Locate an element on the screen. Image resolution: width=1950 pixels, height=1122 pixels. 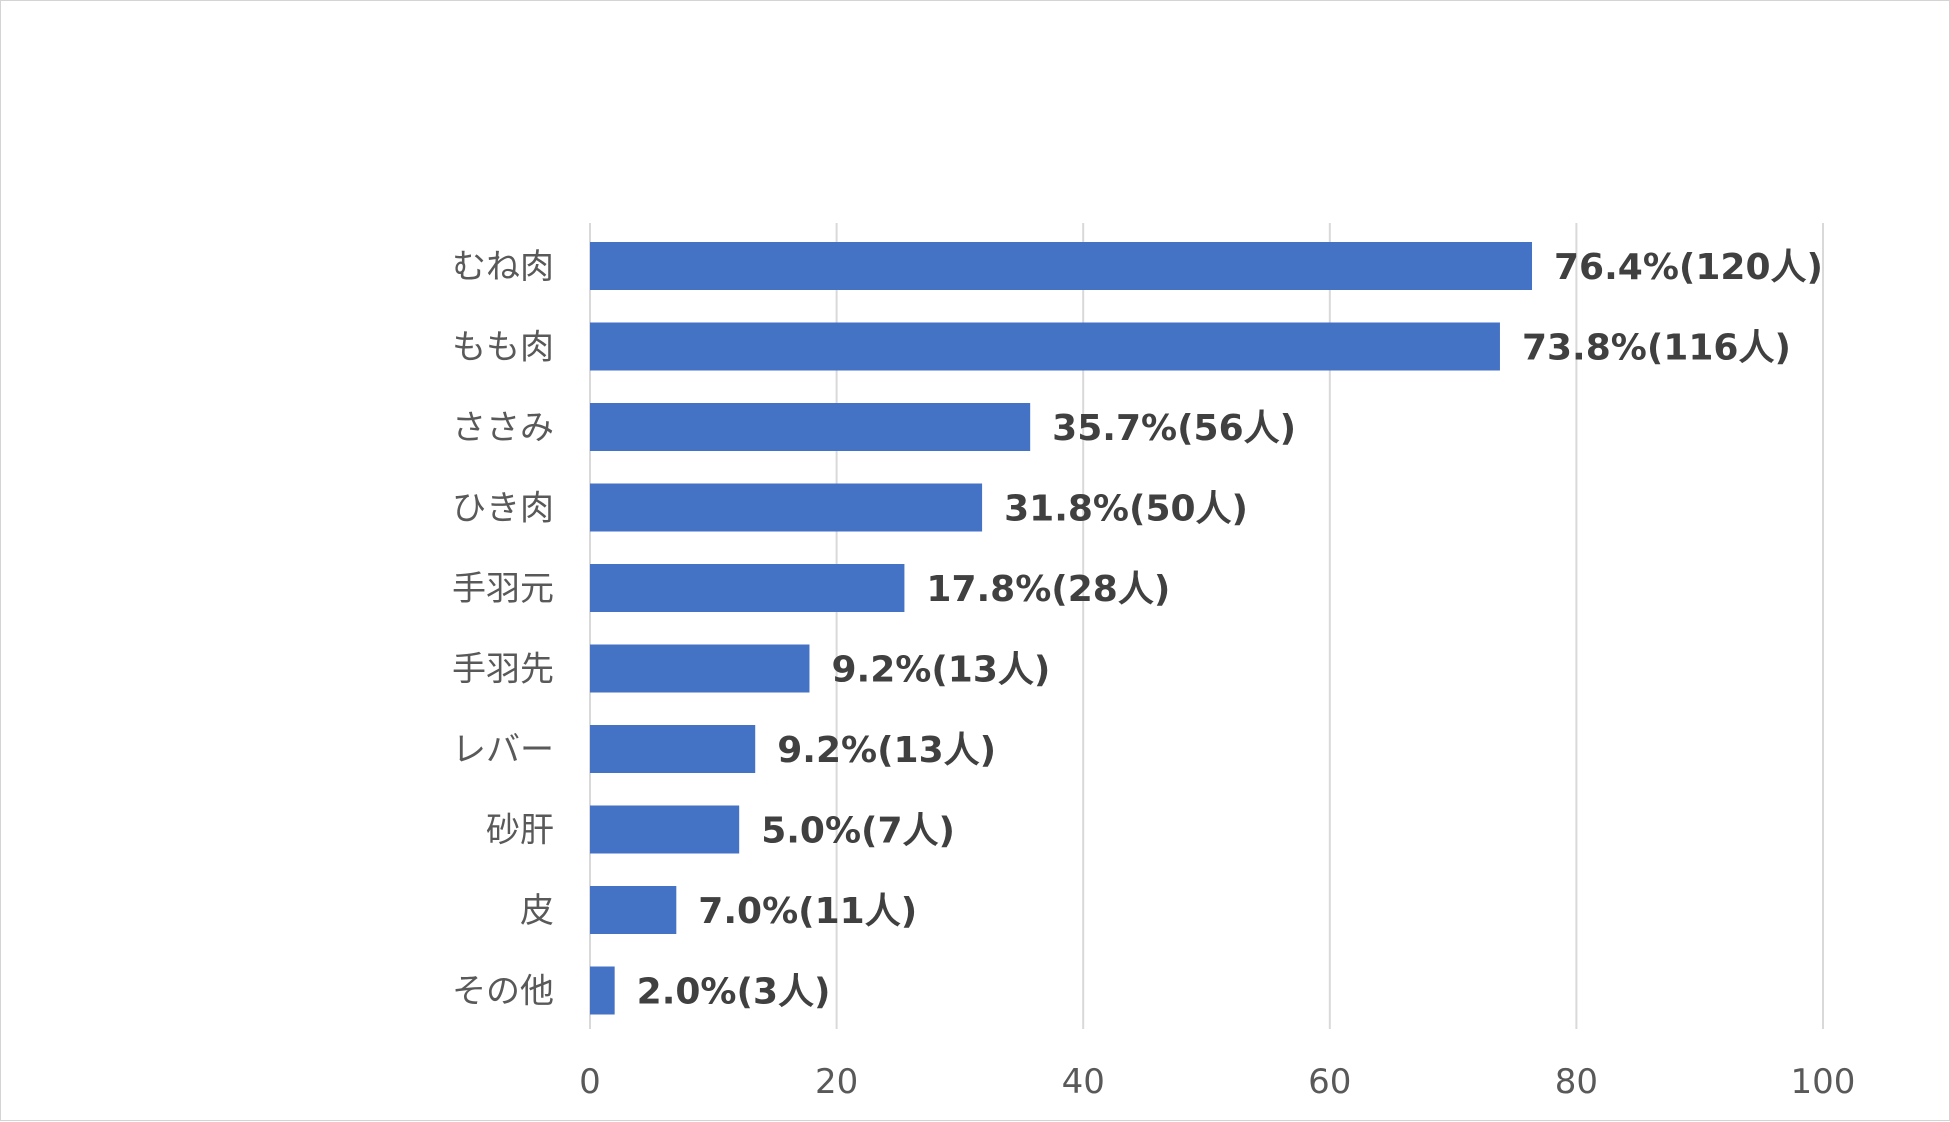
data-label: 76.4%(120人) is located at coordinates (1688, 267).